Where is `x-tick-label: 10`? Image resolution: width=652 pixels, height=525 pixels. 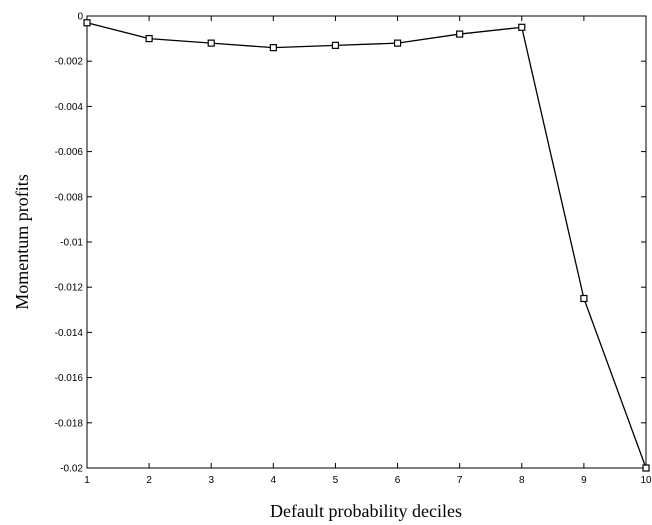 x-tick-label: 10 is located at coordinates (646, 480).